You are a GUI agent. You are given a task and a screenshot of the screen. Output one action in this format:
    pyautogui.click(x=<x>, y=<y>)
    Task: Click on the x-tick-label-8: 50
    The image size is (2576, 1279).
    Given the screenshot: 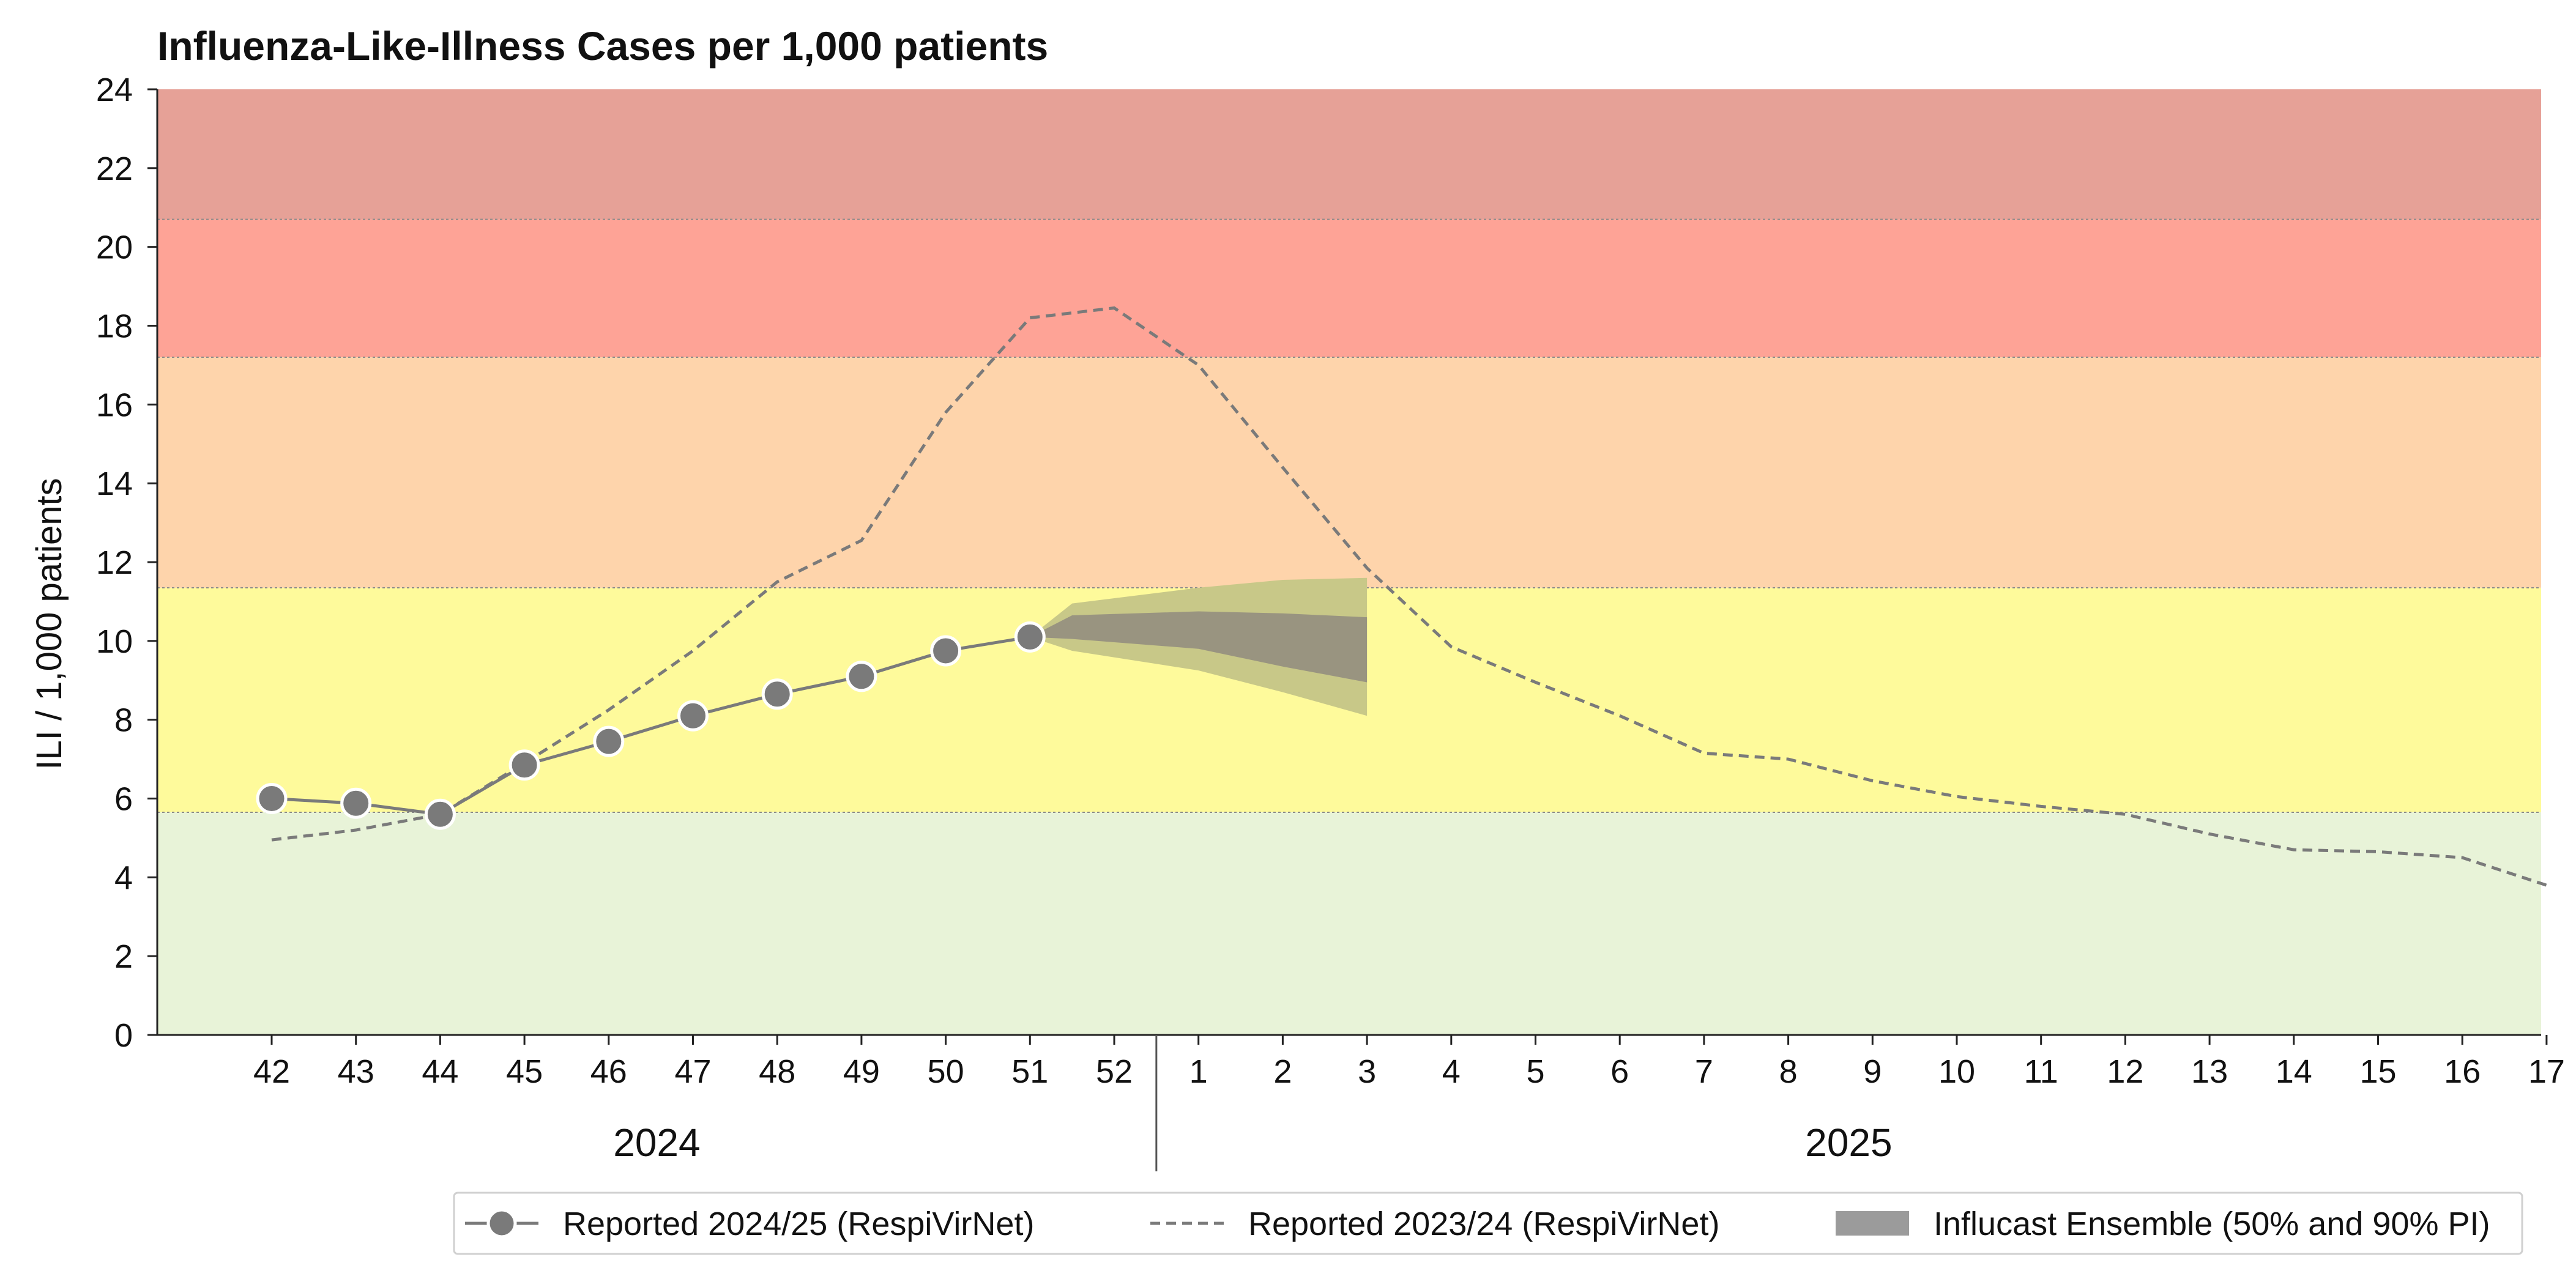 What is the action you would take?
    pyautogui.click(x=946, y=1071)
    